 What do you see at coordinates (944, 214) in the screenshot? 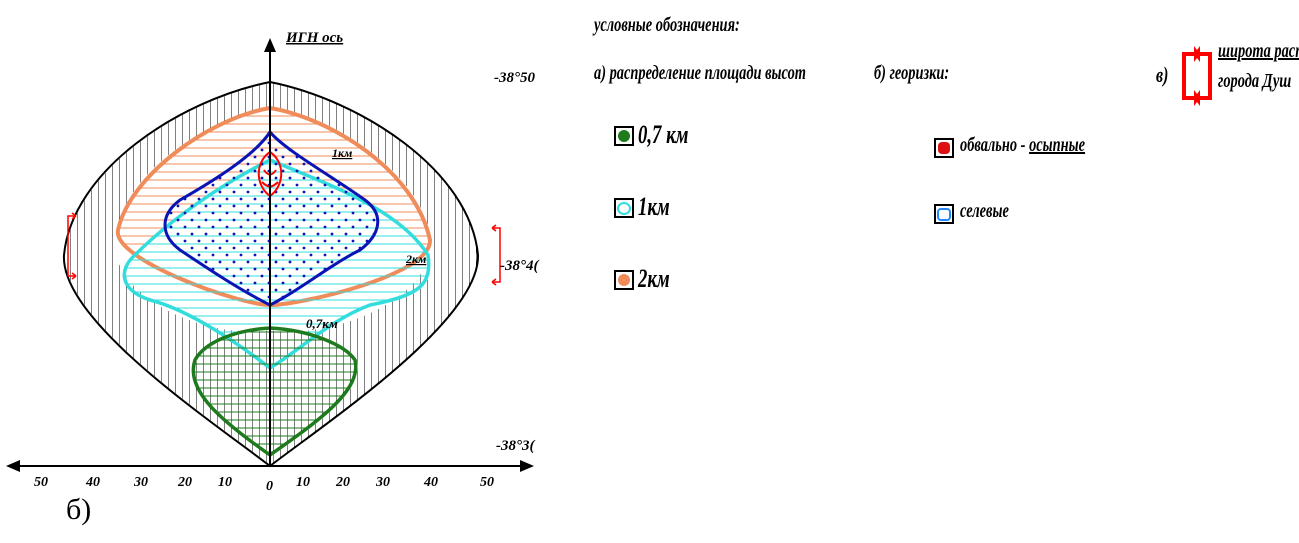
I see `blue-octagon-icon` at bounding box center [944, 214].